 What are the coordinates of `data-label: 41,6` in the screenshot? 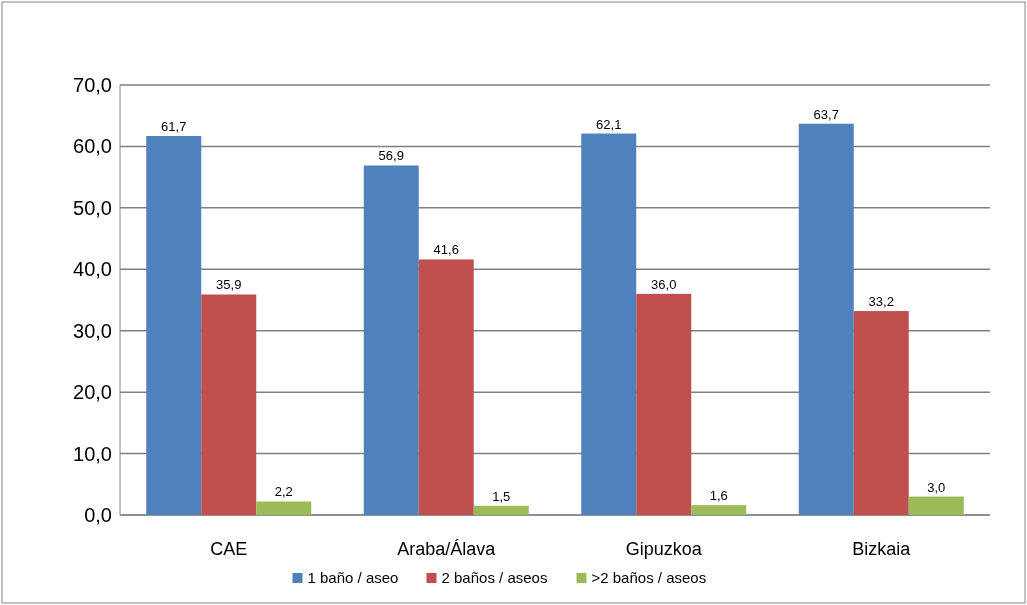 It's located at (446, 250).